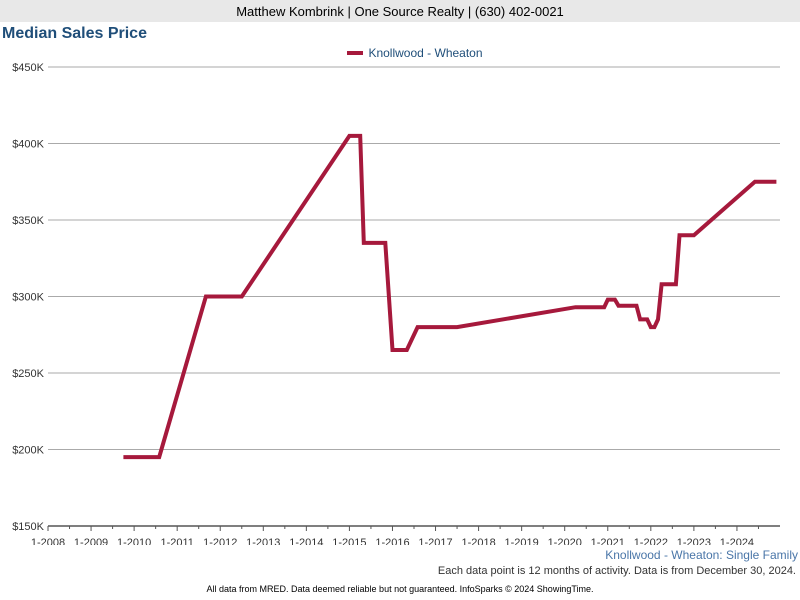 The image size is (800, 600). I want to click on x-tick-label: 1-2017, so click(435, 541).